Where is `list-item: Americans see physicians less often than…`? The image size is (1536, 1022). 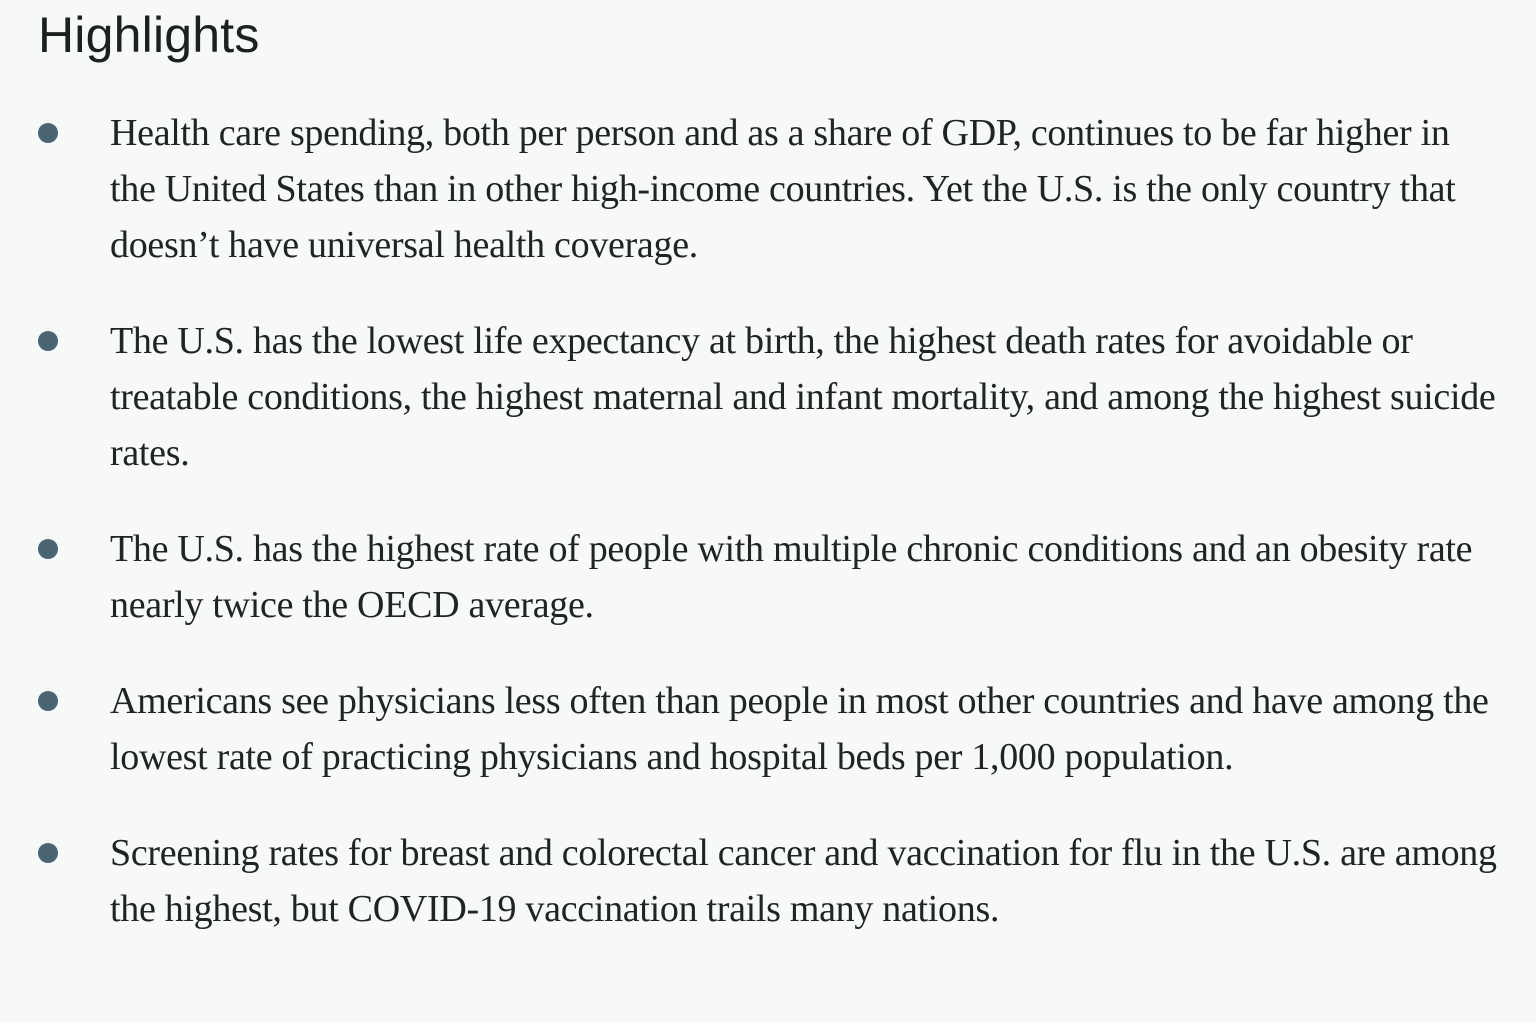
list-item: Americans see physicians less often than… is located at coordinates (787, 729).